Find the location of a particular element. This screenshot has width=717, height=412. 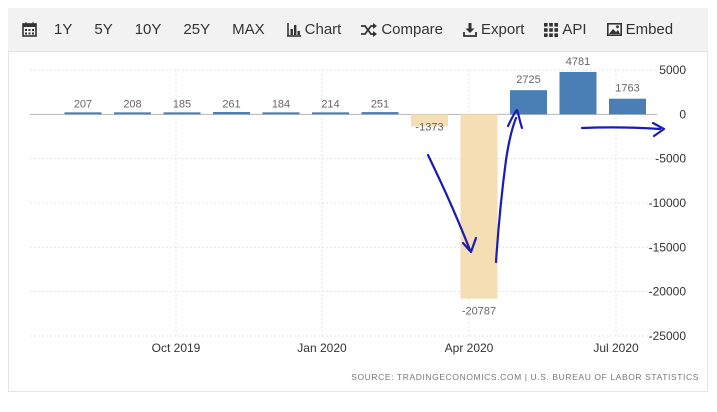

y-tick-label: 0 is located at coordinates (682, 114).